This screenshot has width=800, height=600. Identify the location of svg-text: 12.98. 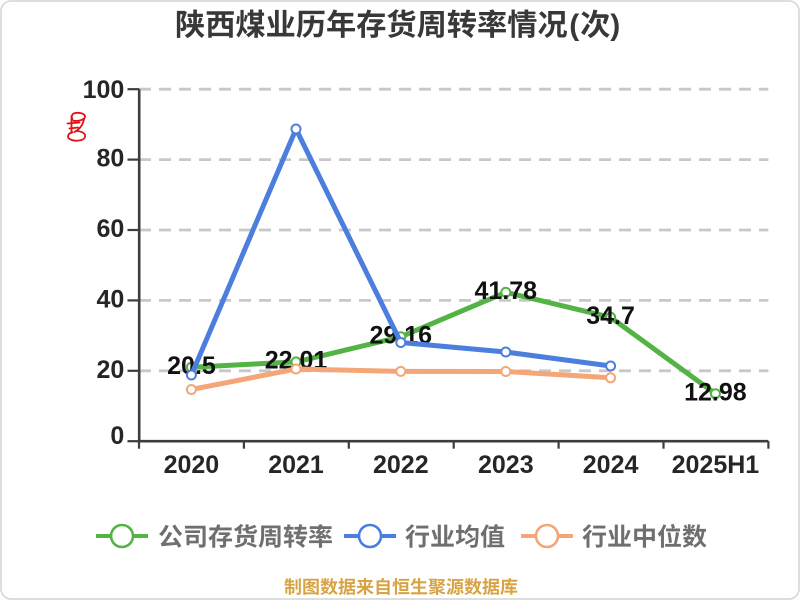
(715, 393).